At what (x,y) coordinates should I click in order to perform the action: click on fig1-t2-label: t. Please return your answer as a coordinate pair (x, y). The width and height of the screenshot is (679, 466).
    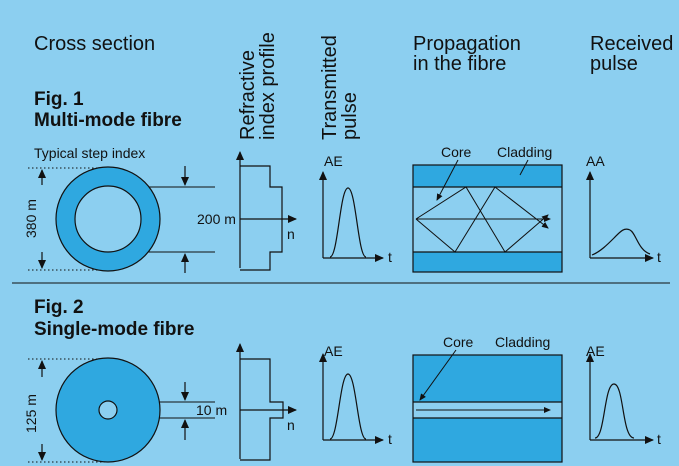
    Looking at the image, I should click on (659, 257).